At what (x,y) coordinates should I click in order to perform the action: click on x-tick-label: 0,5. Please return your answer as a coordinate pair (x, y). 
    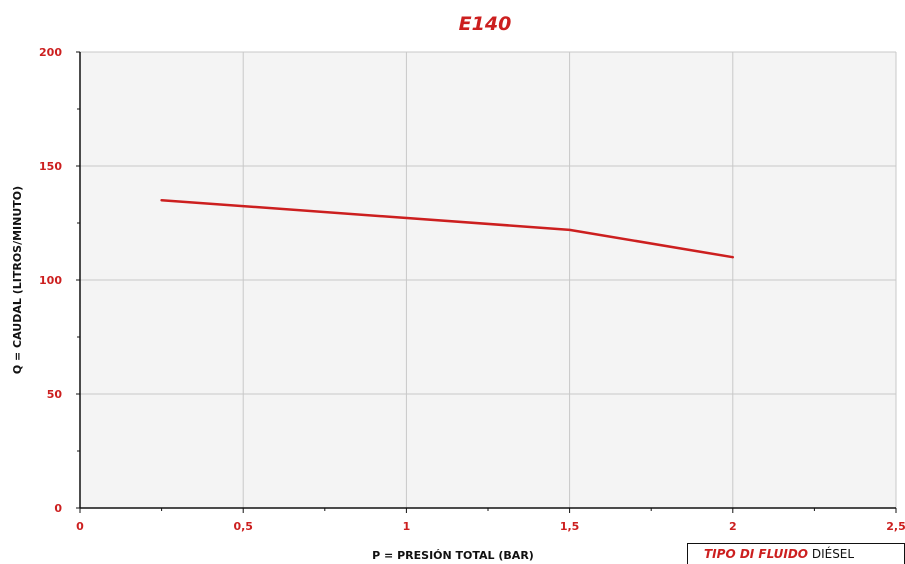
    Looking at the image, I should click on (243, 526).